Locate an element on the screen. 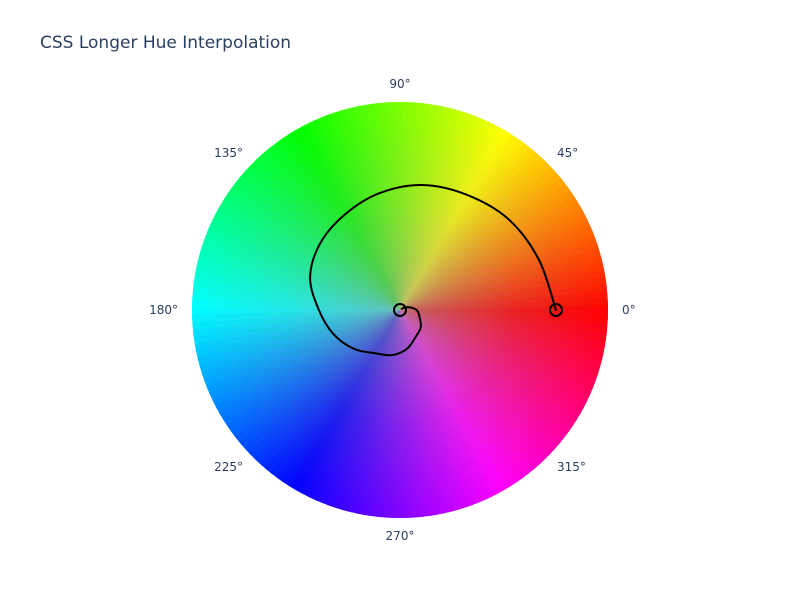  end-marker is located at coordinates (400, 310).